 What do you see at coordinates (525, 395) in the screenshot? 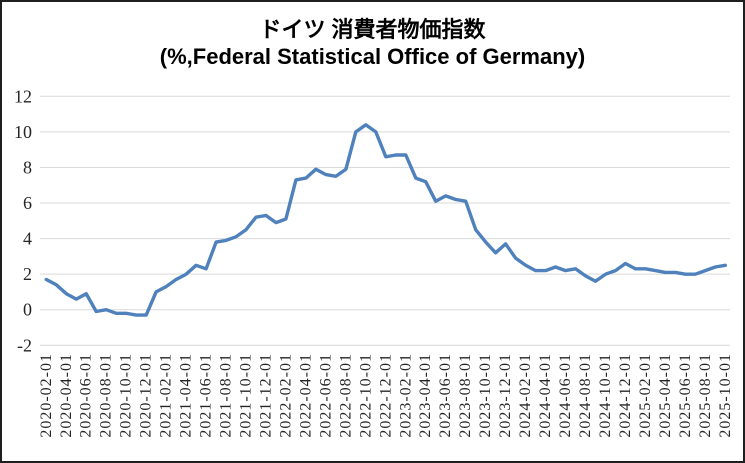
I see `x-axis-tick-label: 2024-02-01` at bounding box center [525, 395].